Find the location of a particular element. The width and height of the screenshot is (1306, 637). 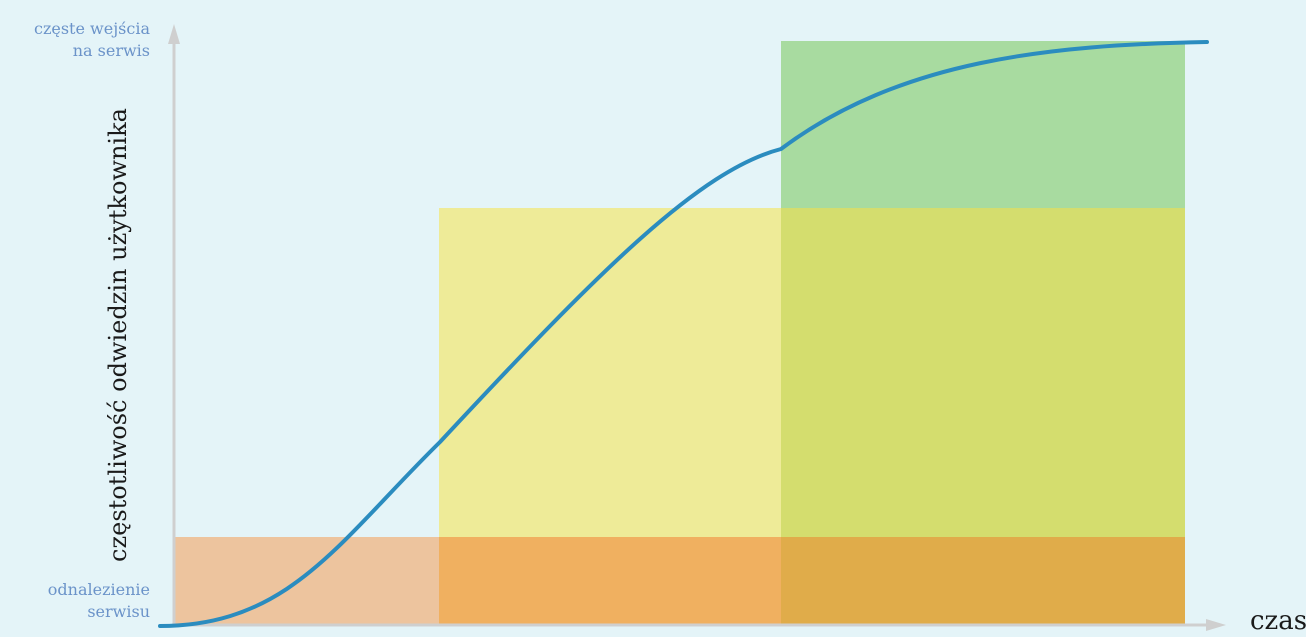

stage-block-yellow is located at coordinates (610, 372).